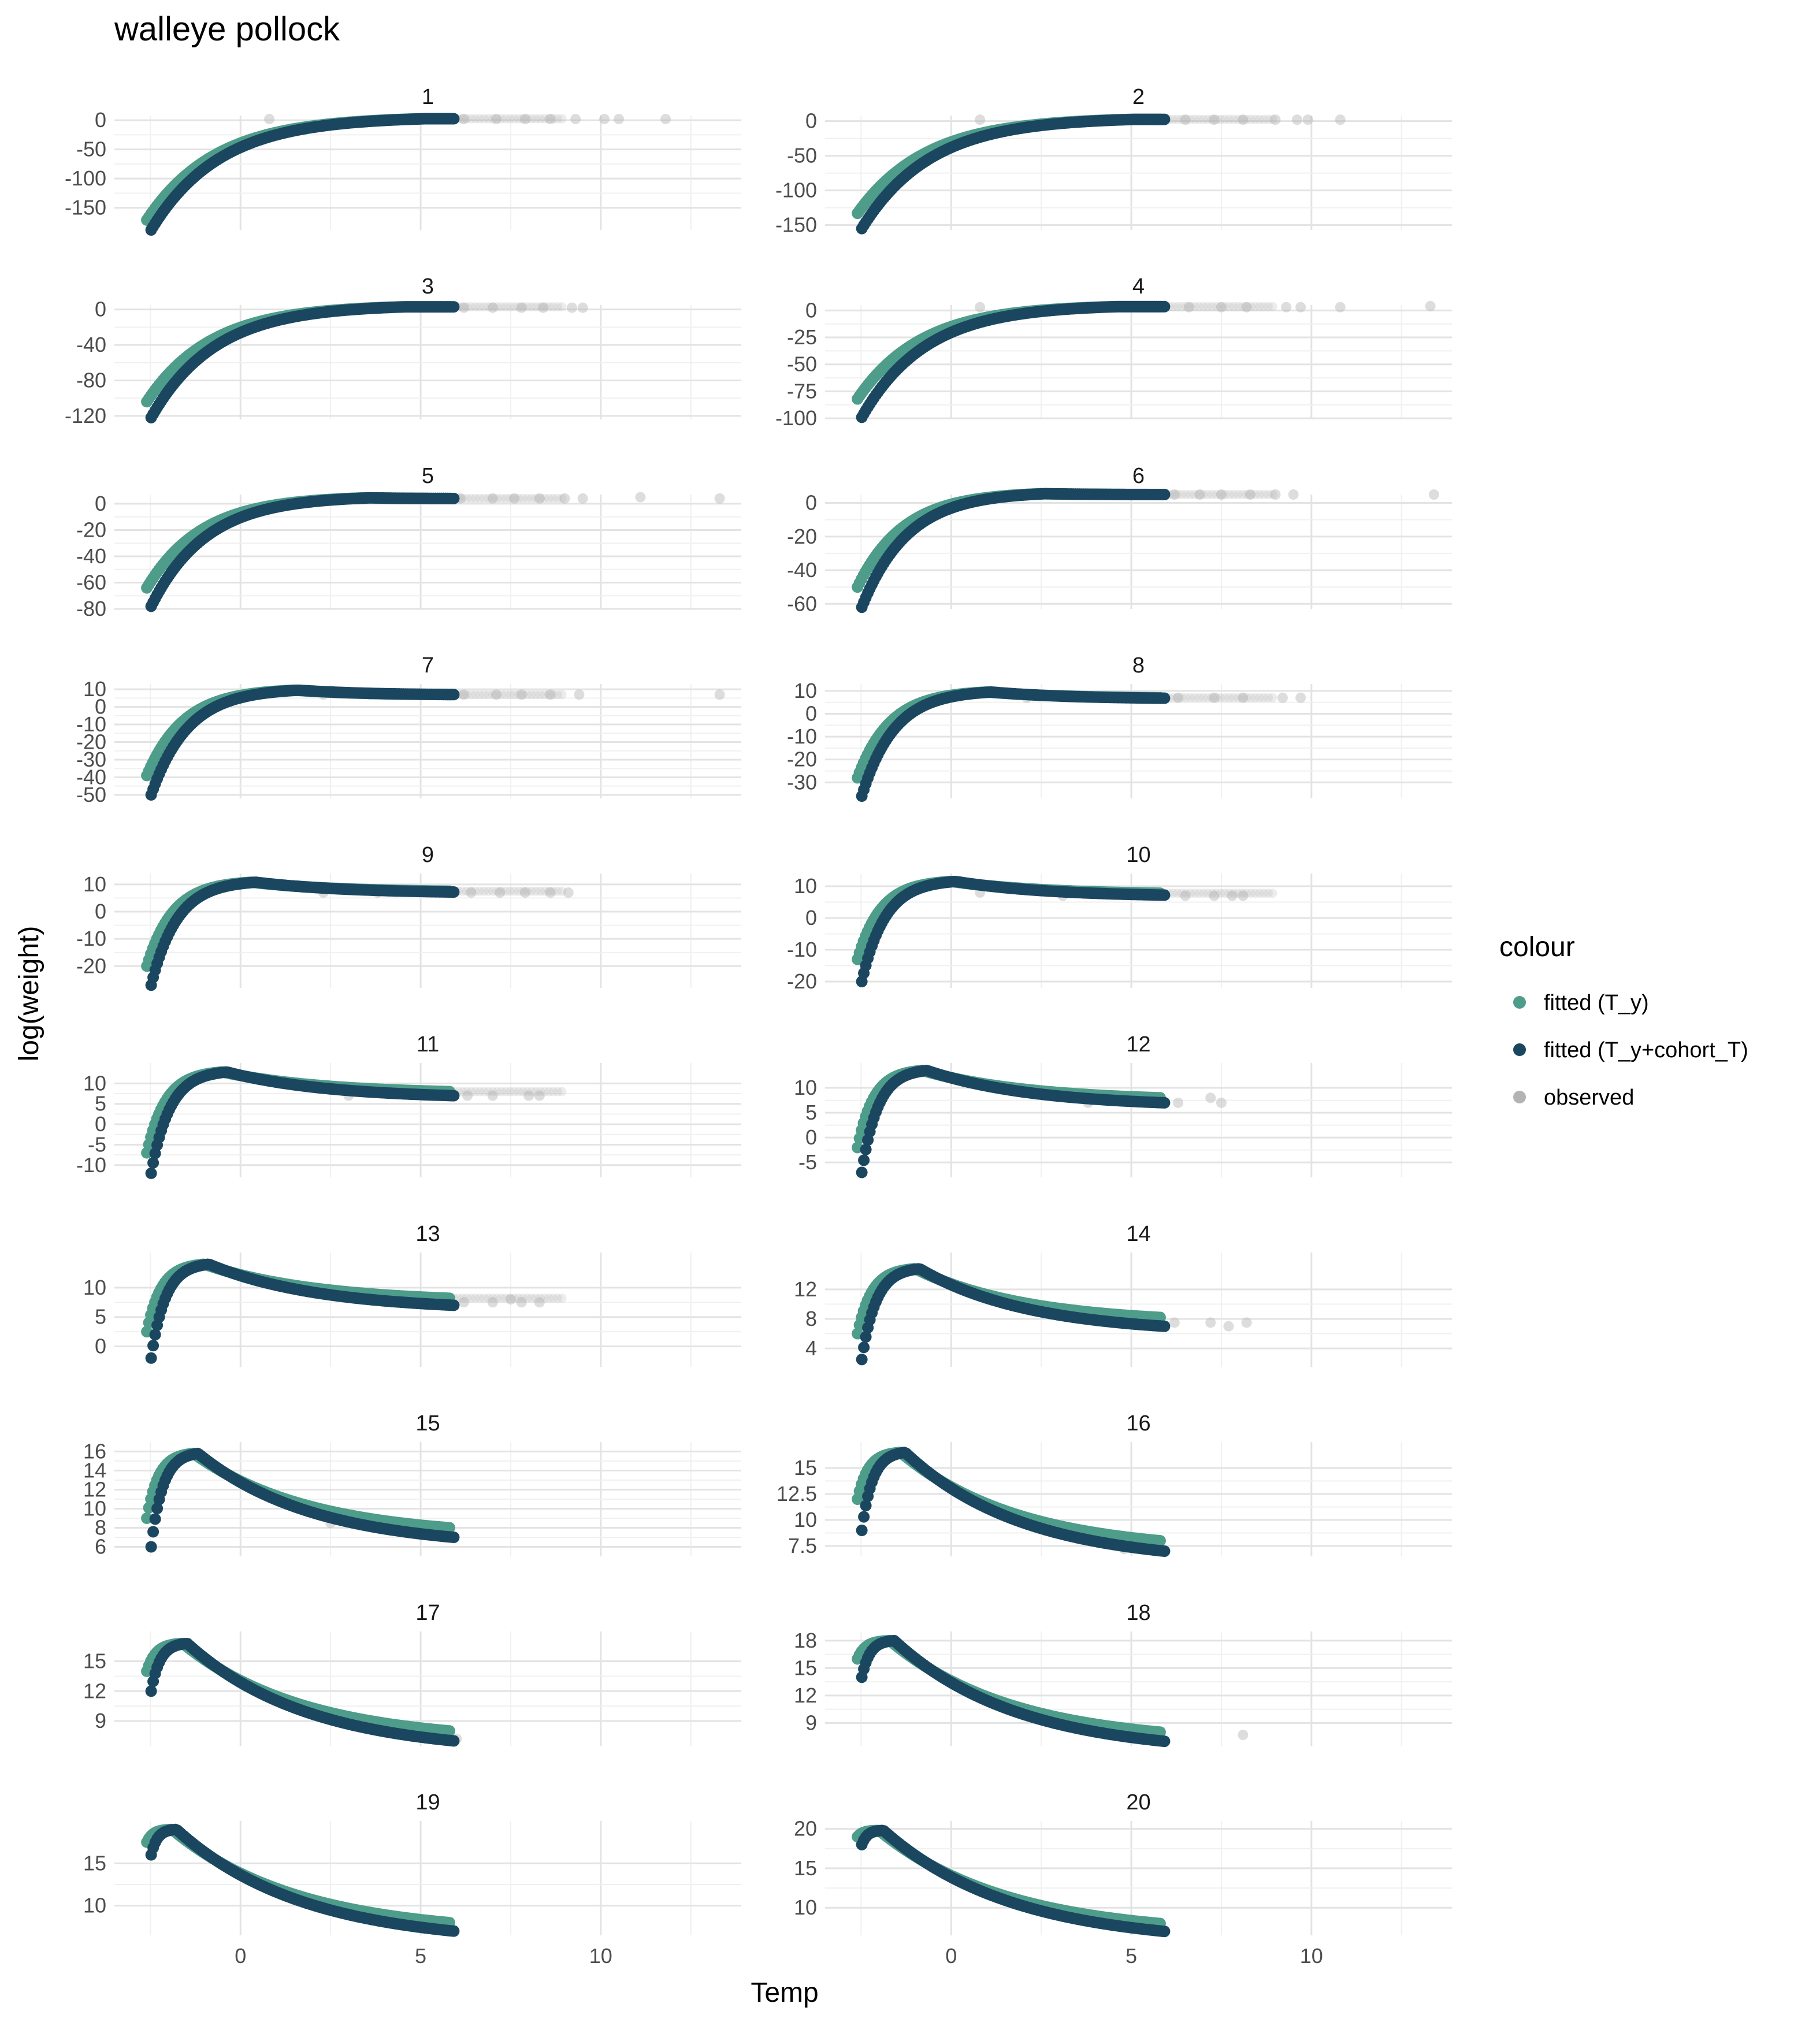 The height and width of the screenshot is (2022, 1820). Describe the element at coordinates (428, 855) in the screenshot. I see `panel-strip-label: 9` at that location.